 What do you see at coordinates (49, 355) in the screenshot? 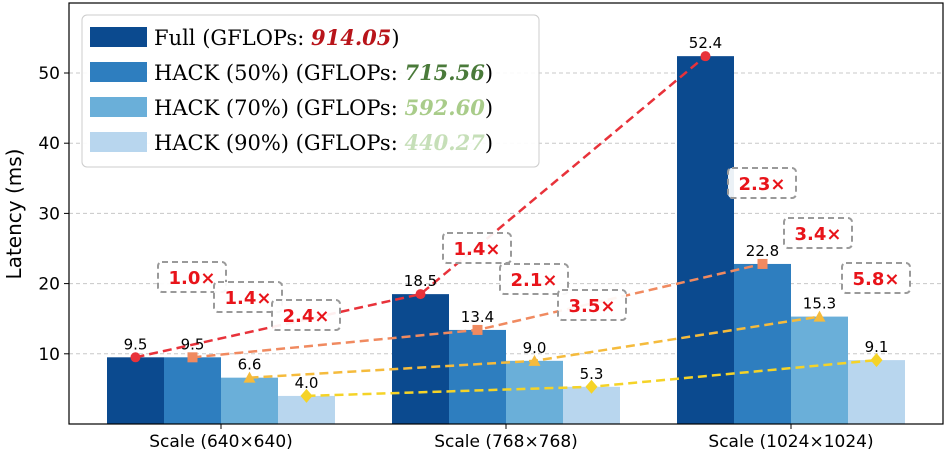
I see `y-tick-label: 10` at bounding box center [49, 355].